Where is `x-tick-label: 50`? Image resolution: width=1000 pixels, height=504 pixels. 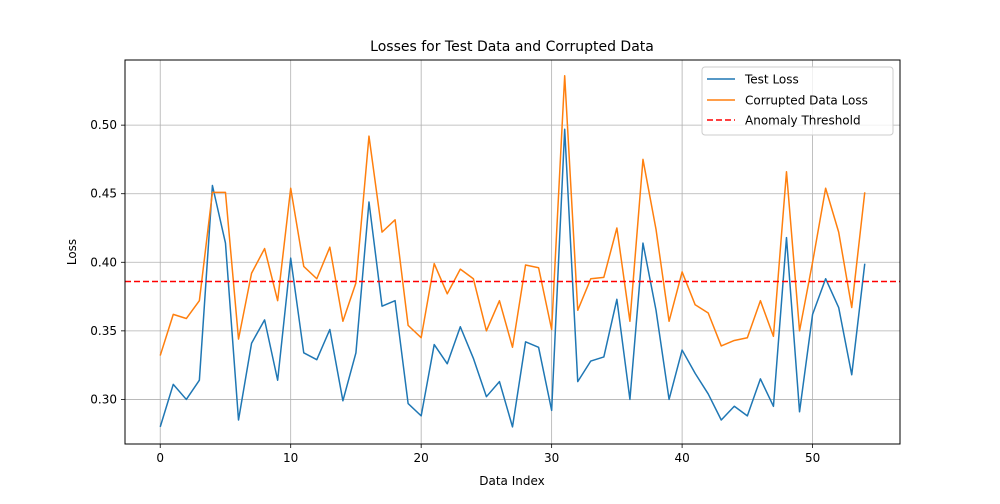
x-tick-label: 50 is located at coordinates (812, 458).